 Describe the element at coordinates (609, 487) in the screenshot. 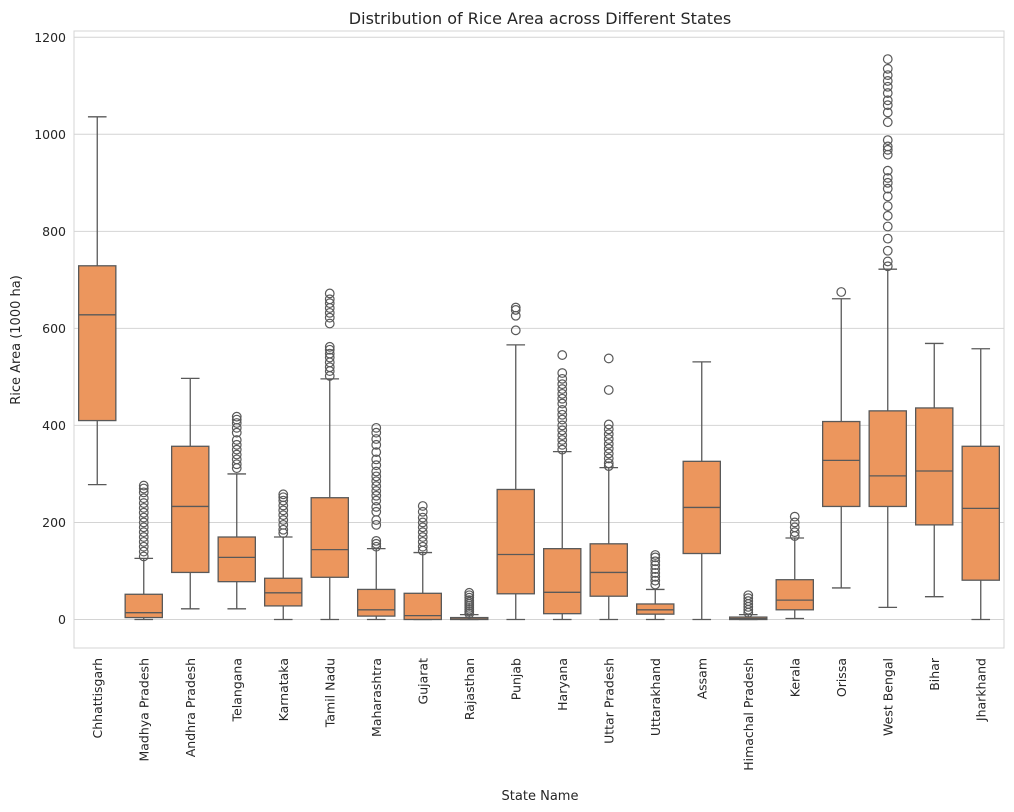

I see `box-uttar-pradesh` at that location.